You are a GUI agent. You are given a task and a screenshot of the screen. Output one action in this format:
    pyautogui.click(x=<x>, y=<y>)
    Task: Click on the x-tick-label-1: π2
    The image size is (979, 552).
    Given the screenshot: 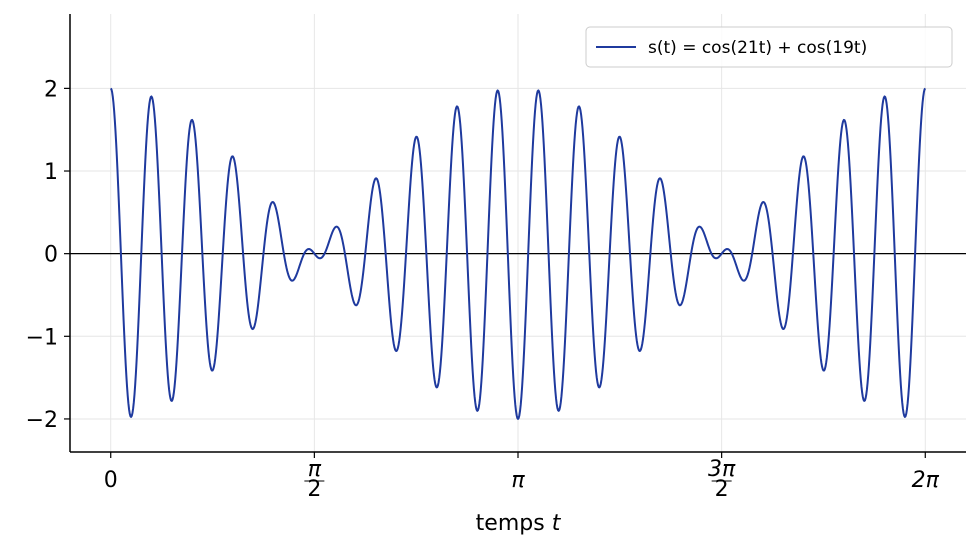 What is the action you would take?
    pyautogui.click(x=314, y=479)
    